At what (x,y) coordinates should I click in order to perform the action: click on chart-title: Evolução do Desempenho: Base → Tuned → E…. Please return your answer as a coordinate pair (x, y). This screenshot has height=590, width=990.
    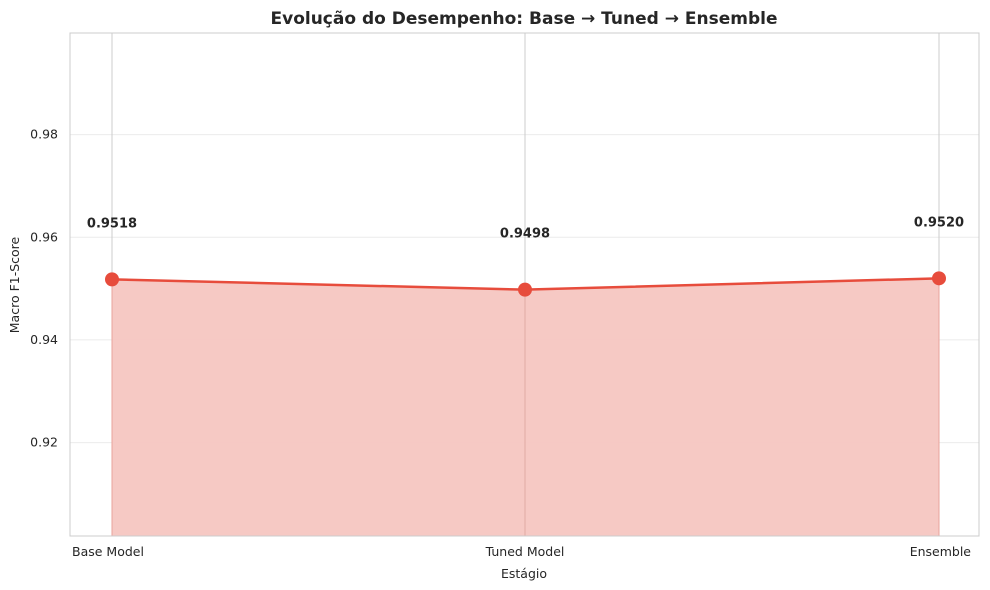
    Looking at the image, I should click on (524, 19).